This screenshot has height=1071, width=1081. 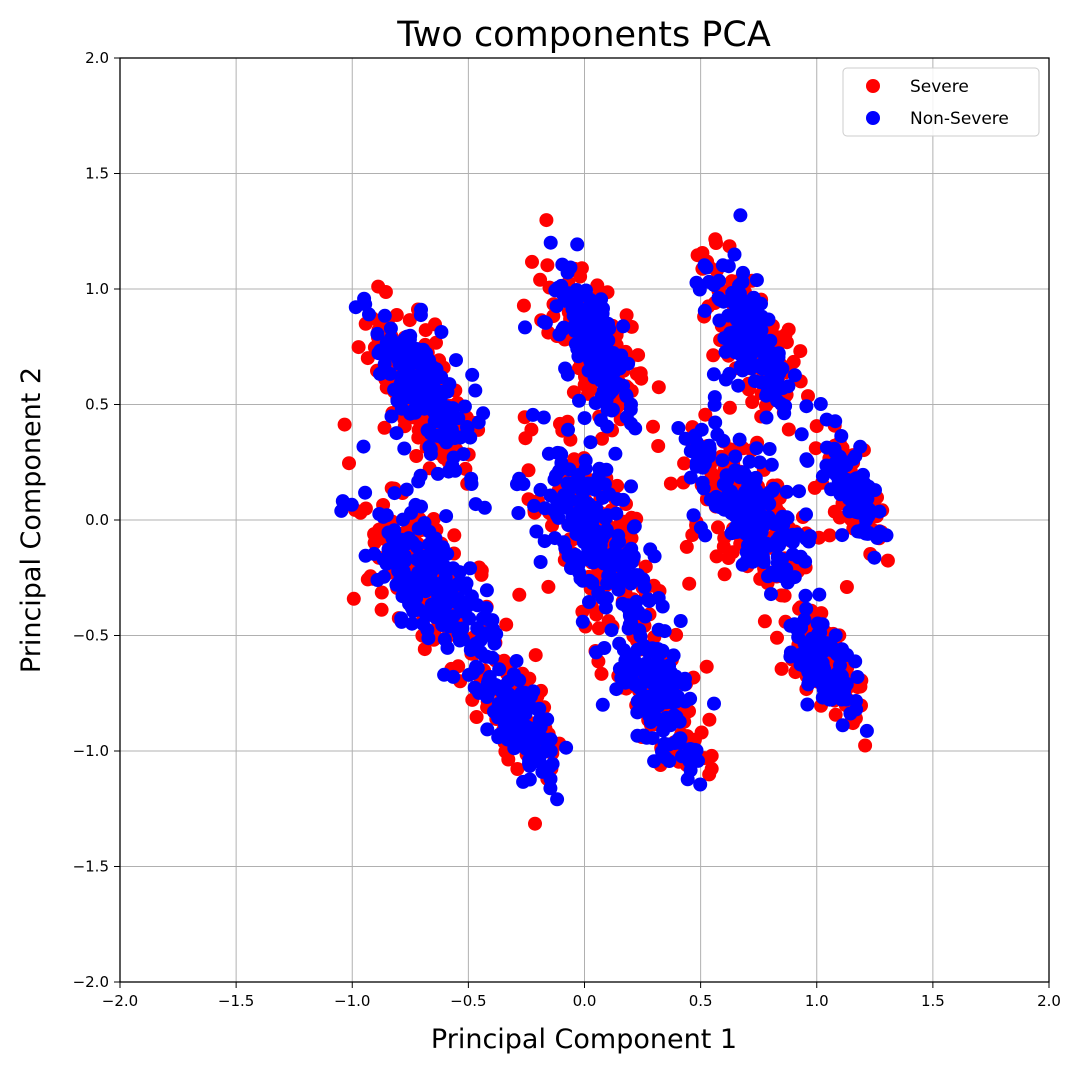 I want to click on x-tick-label: −2.0, so click(x=120, y=1001).